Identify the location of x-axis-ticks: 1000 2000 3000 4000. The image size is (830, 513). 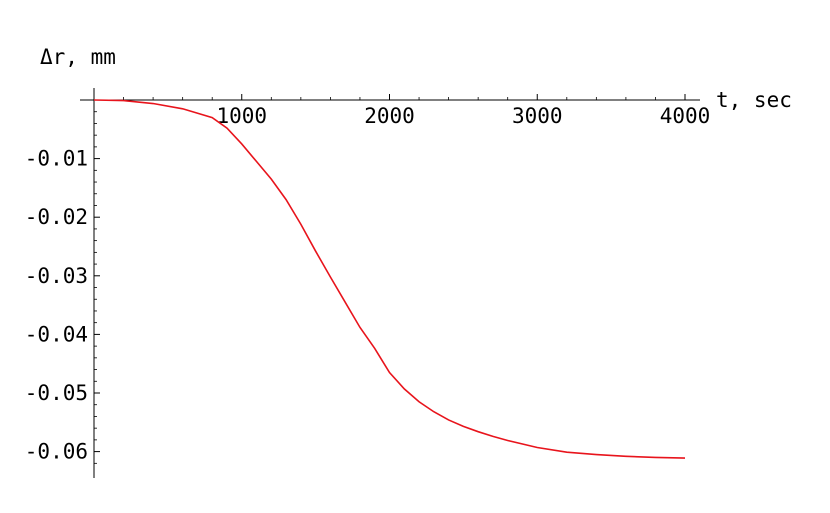
(463, 111).